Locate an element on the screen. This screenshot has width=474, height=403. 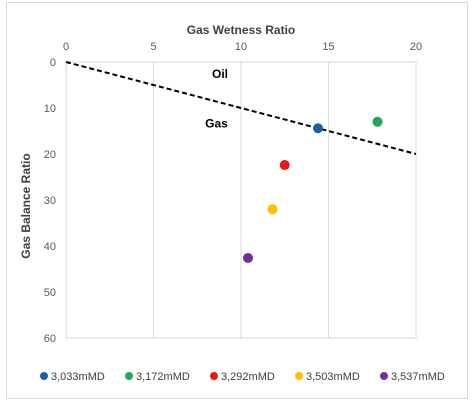
legend-label: 3,172mMD is located at coordinates (163, 377).